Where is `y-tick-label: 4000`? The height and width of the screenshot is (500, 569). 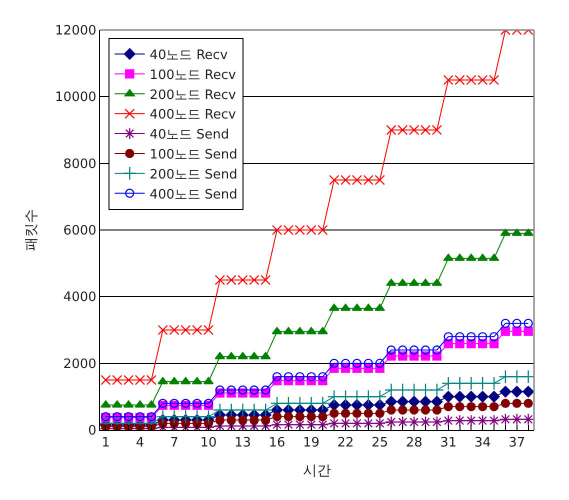 y-tick-label: 4000 is located at coordinates (79, 298).